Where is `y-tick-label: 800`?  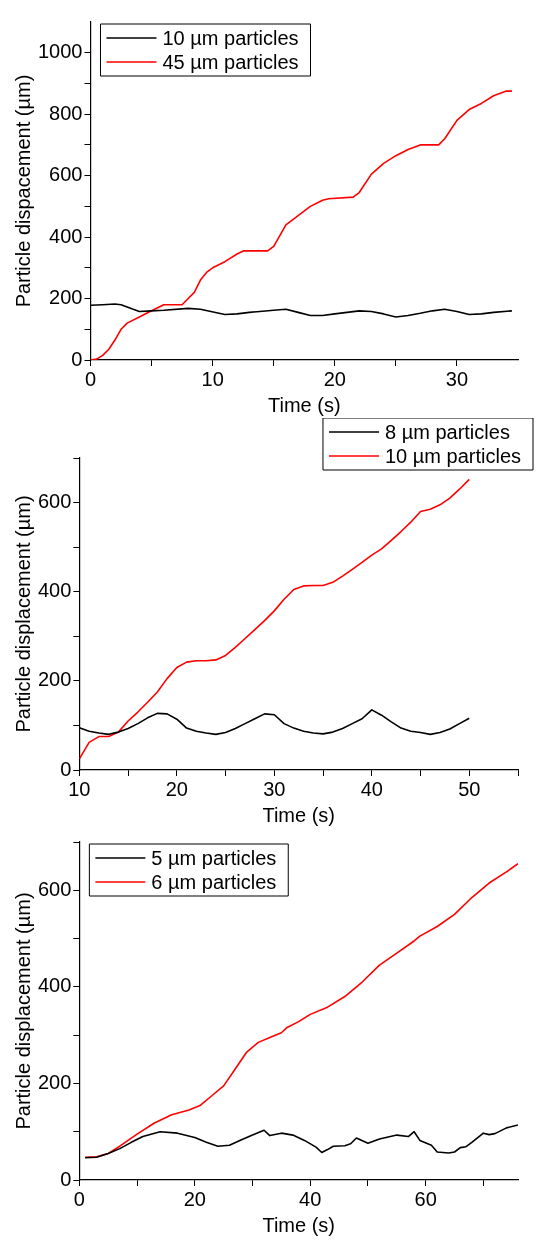
y-tick-label: 800 is located at coordinates (66, 112).